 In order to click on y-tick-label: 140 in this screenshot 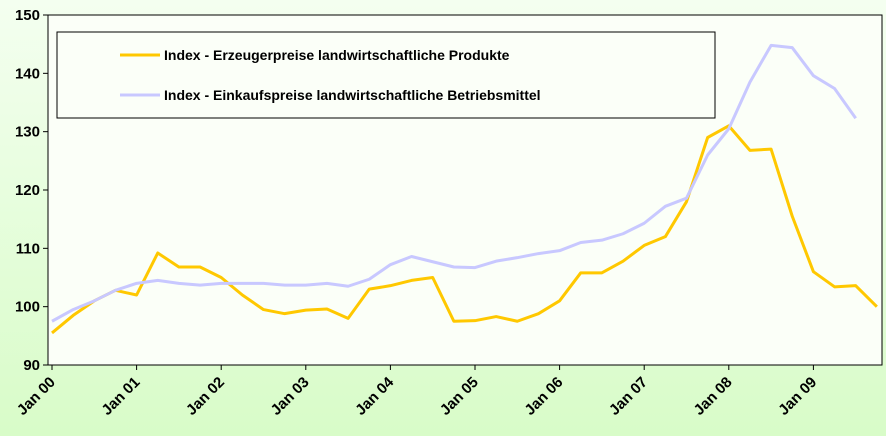, I will do `click(27, 73)`.